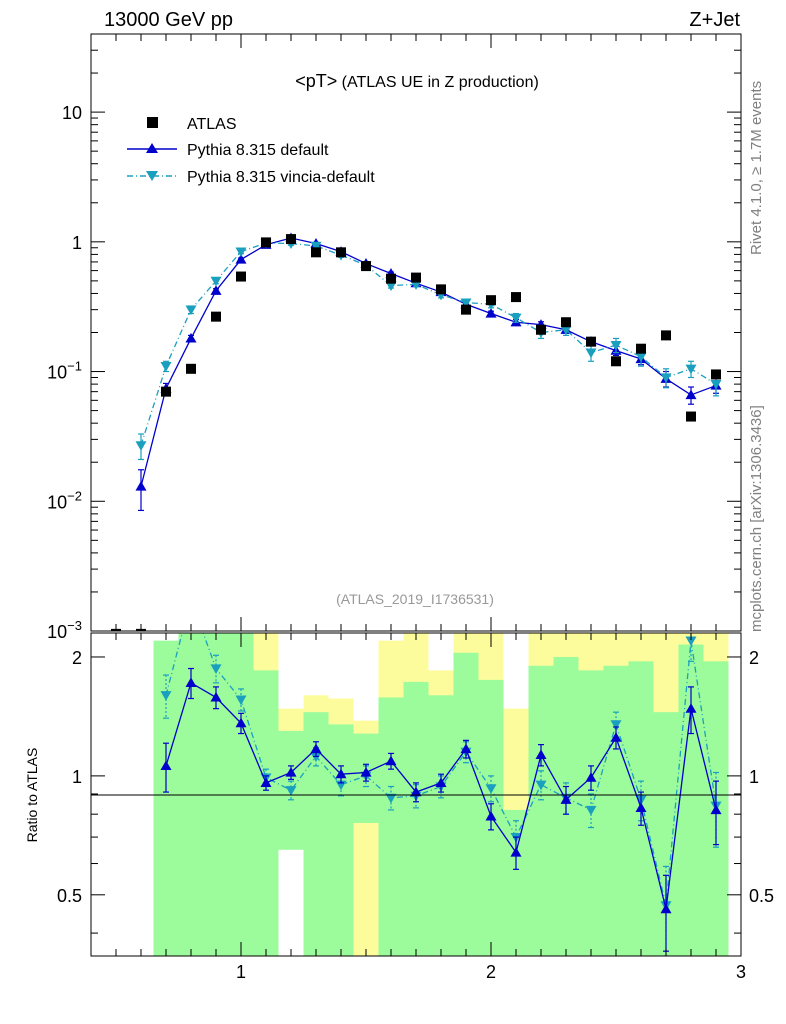 This screenshot has width=786, height=1024. What do you see at coordinates (258, 150) in the screenshot?
I see `legend-label-default: Pythia 8.315 default` at bounding box center [258, 150].